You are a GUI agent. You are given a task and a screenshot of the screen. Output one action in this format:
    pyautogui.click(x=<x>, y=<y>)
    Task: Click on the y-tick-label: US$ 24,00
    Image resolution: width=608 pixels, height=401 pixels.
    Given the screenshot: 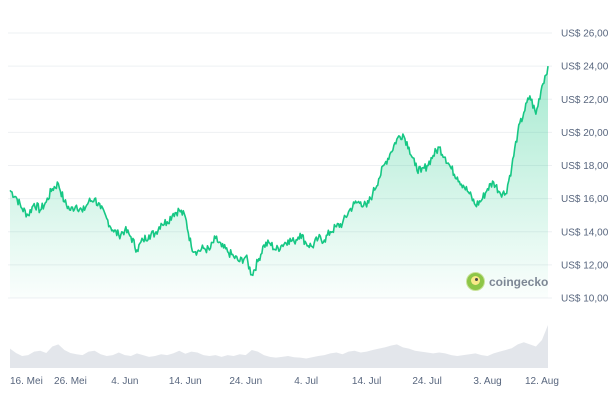 What is the action you would take?
    pyautogui.click(x=584, y=67)
    